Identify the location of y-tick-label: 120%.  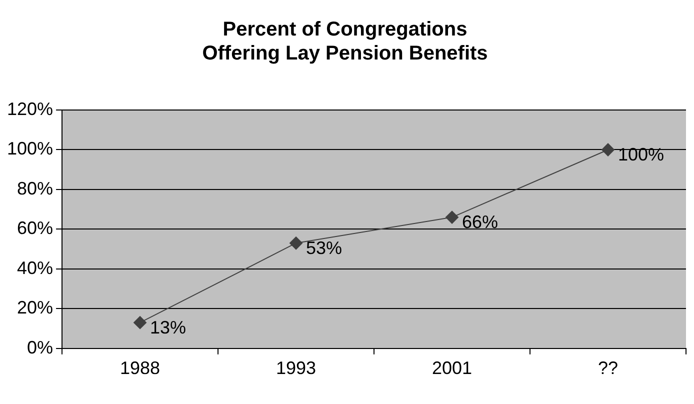
(30, 108).